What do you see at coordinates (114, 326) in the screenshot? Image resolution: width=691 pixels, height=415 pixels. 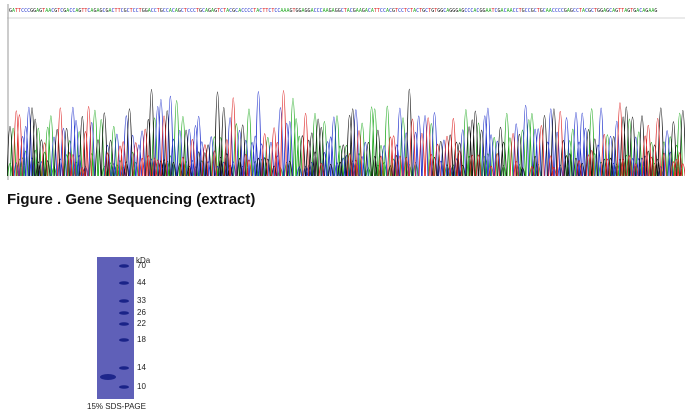 I see `gel-bands` at bounding box center [114, 326].